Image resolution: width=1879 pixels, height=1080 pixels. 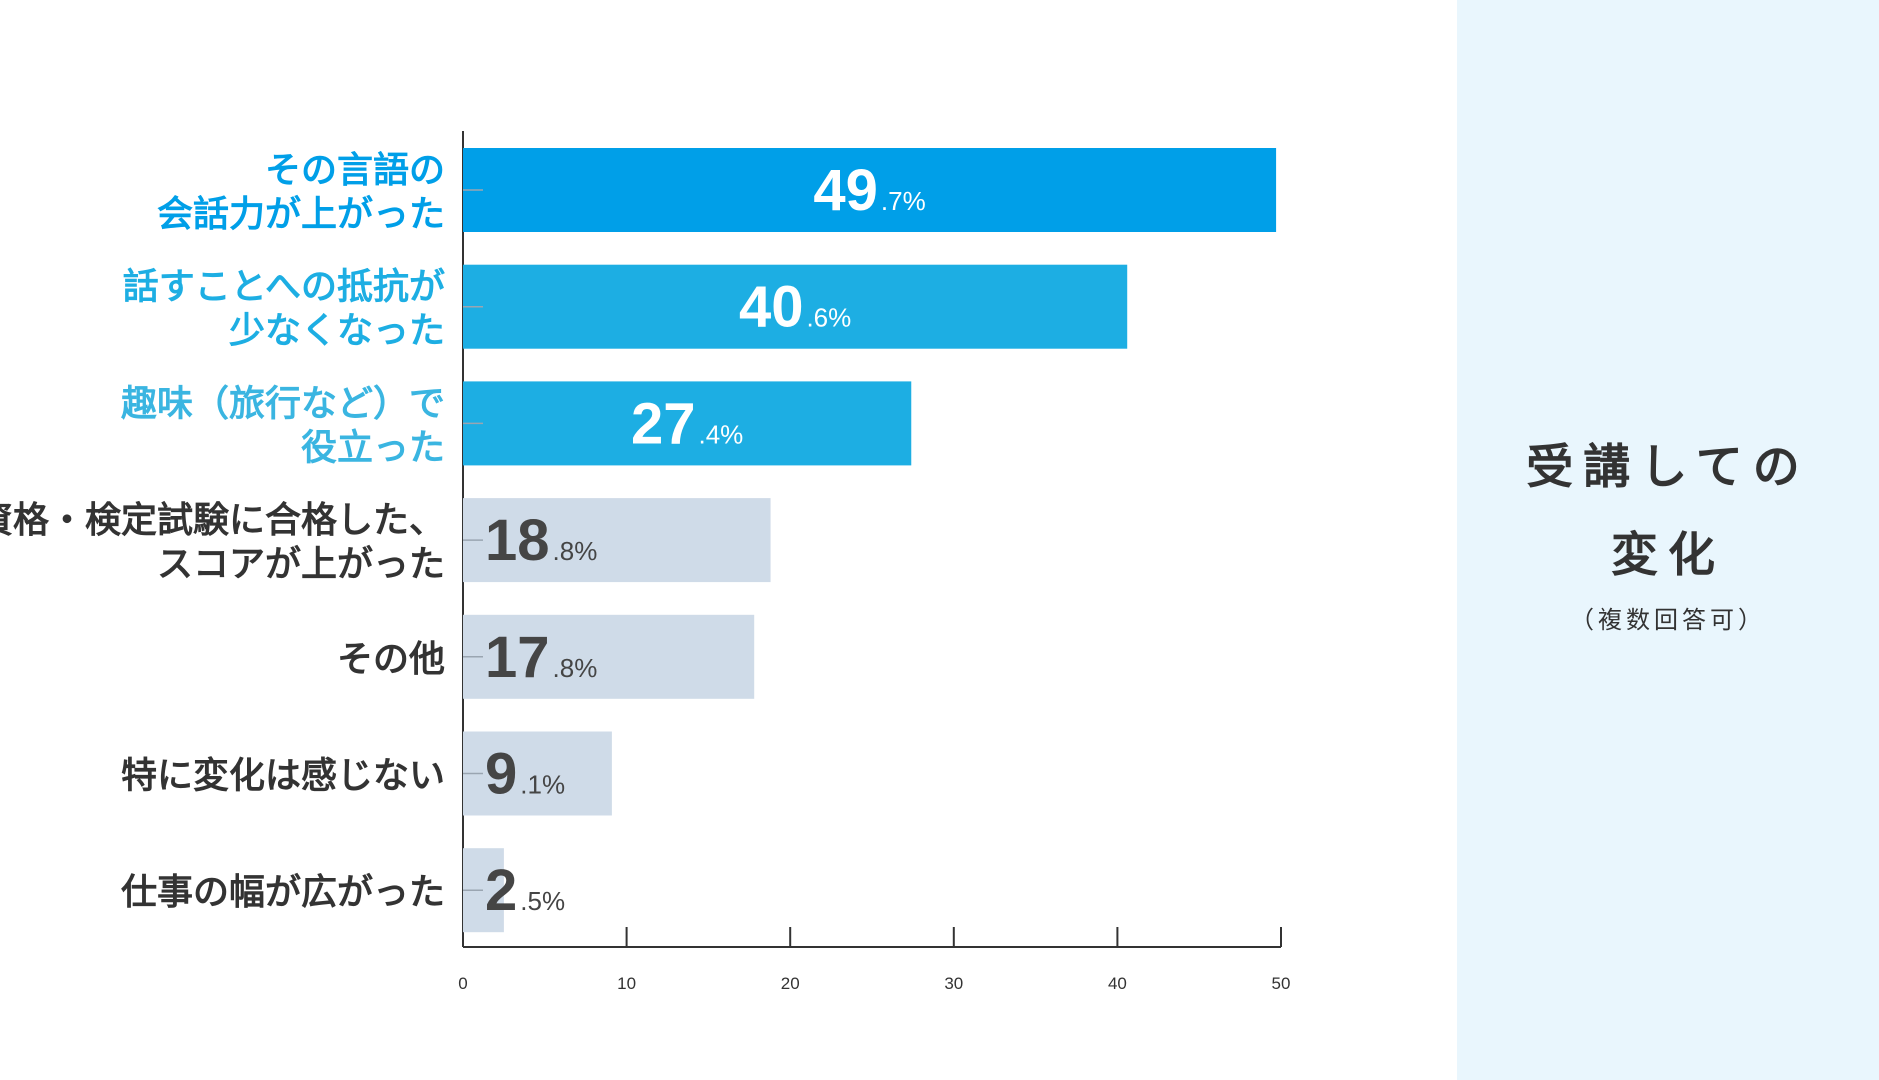 I want to click on value-label: 9.1%, so click(x=525, y=774).